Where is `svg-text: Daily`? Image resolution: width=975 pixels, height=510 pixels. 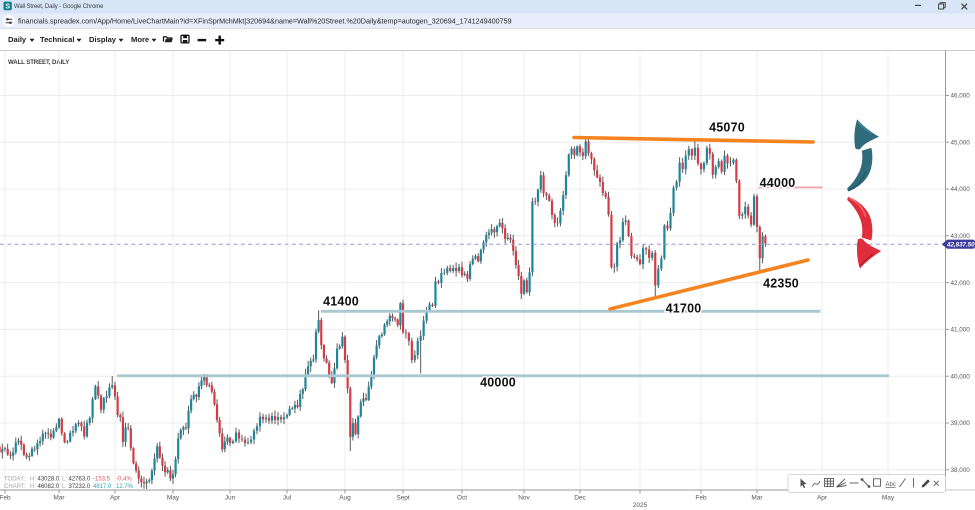
svg-text: Daily is located at coordinates (17, 39).